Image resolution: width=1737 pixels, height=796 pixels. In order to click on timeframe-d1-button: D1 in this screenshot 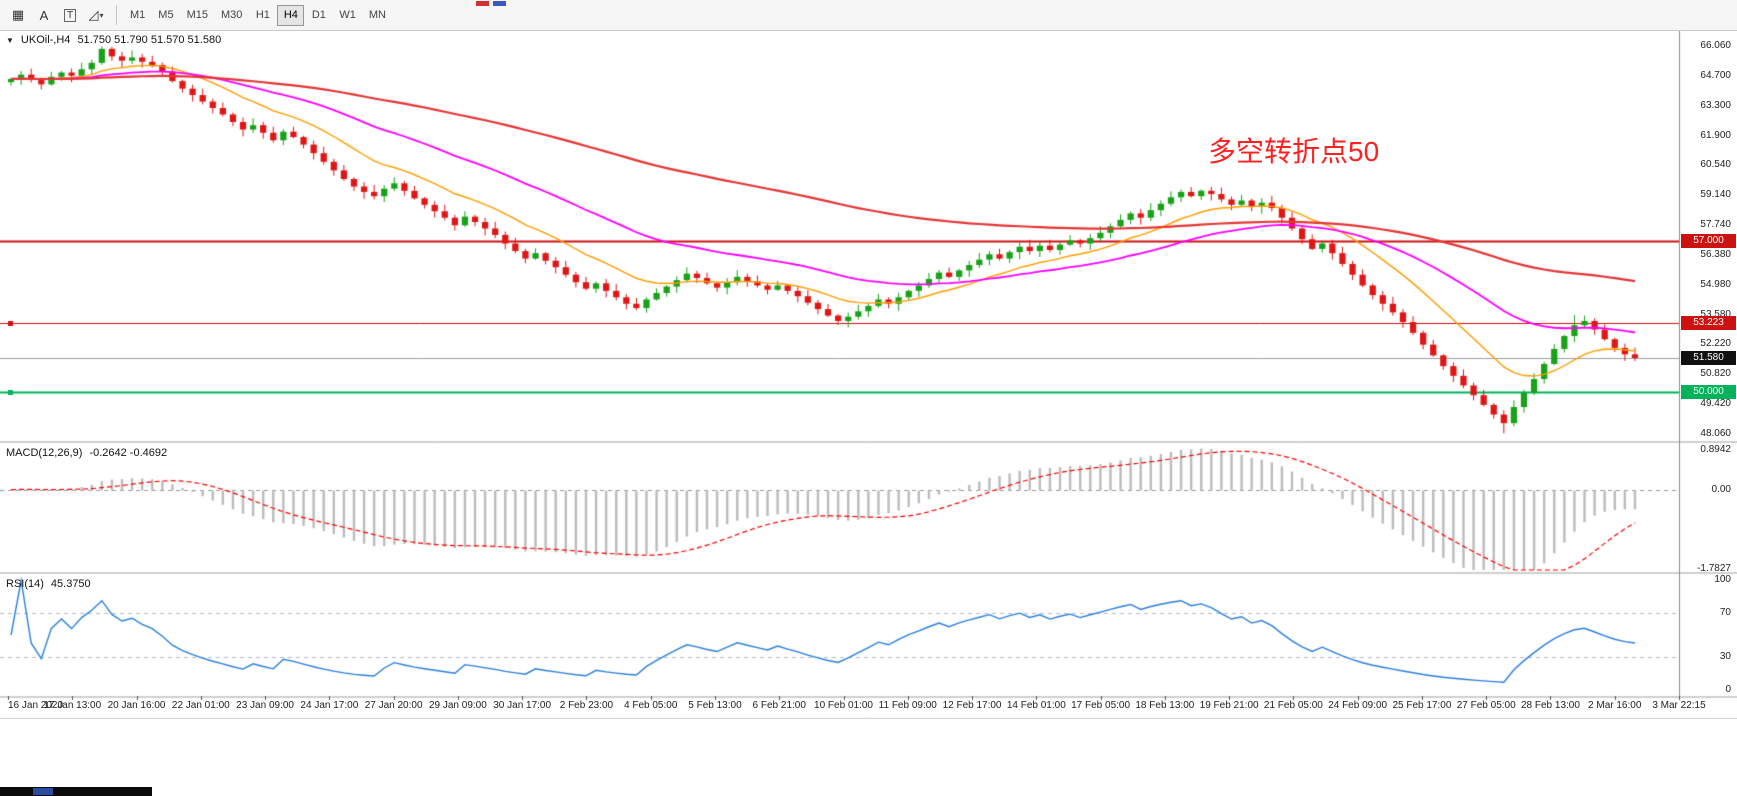, I will do `click(318, 15)`.